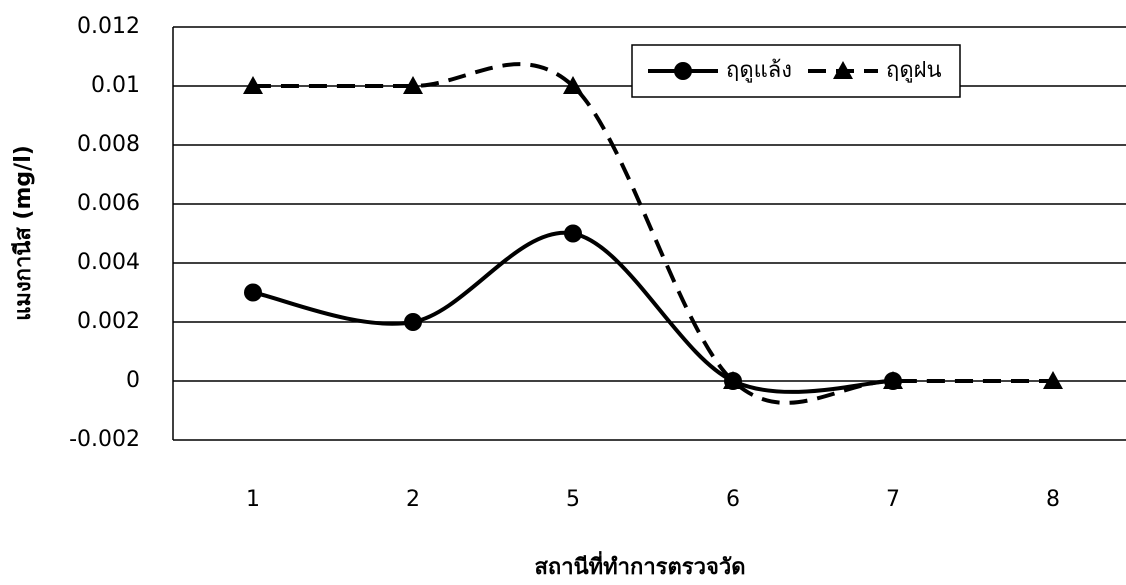 The image size is (1126, 585). I want to click on y-tick-label: 0.012, so click(108, 26).